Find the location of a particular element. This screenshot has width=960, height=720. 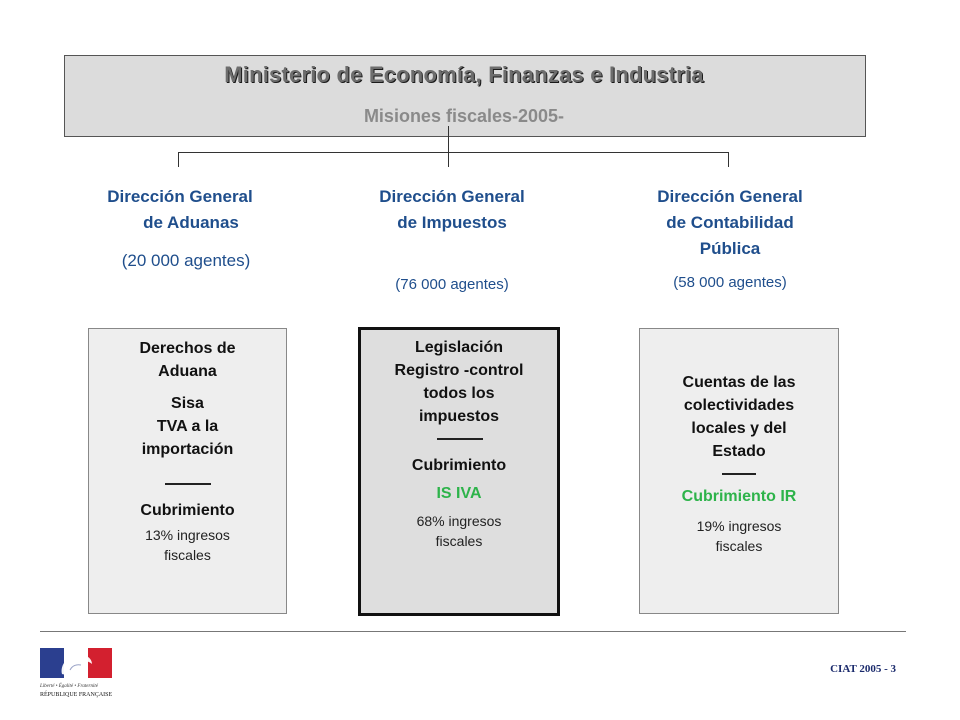

direction-title-line: de Impuestos is located at coordinates (452, 222).